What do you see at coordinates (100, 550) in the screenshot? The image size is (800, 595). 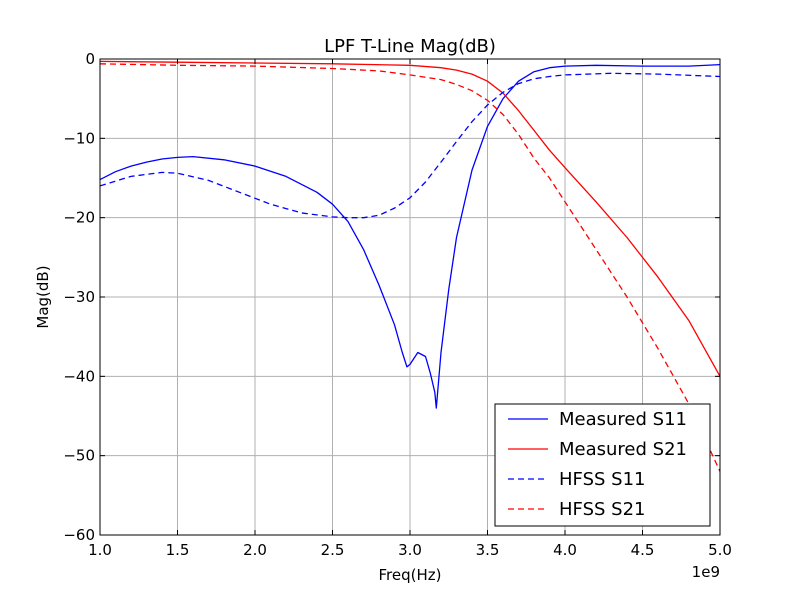 I see `x-tick-label: 1.0` at bounding box center [100, 550].